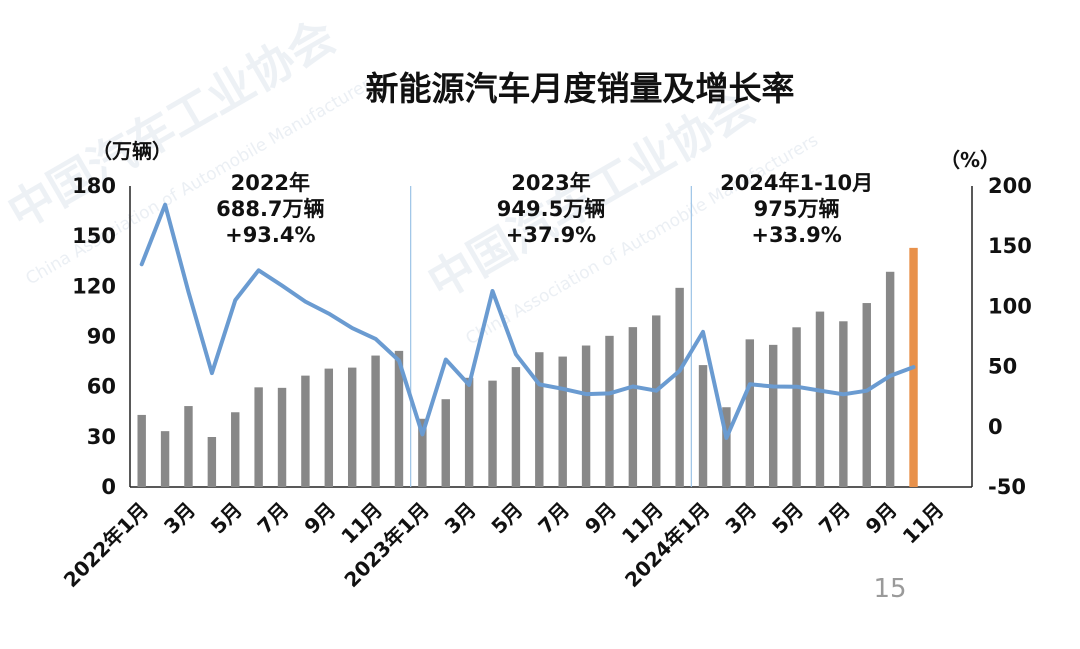 The image size is (1080, 649). What do you see at coordinates (108, 487) in the screenshot?
I see `y-left-tick-label: 0` at bounding box center [108, 487].